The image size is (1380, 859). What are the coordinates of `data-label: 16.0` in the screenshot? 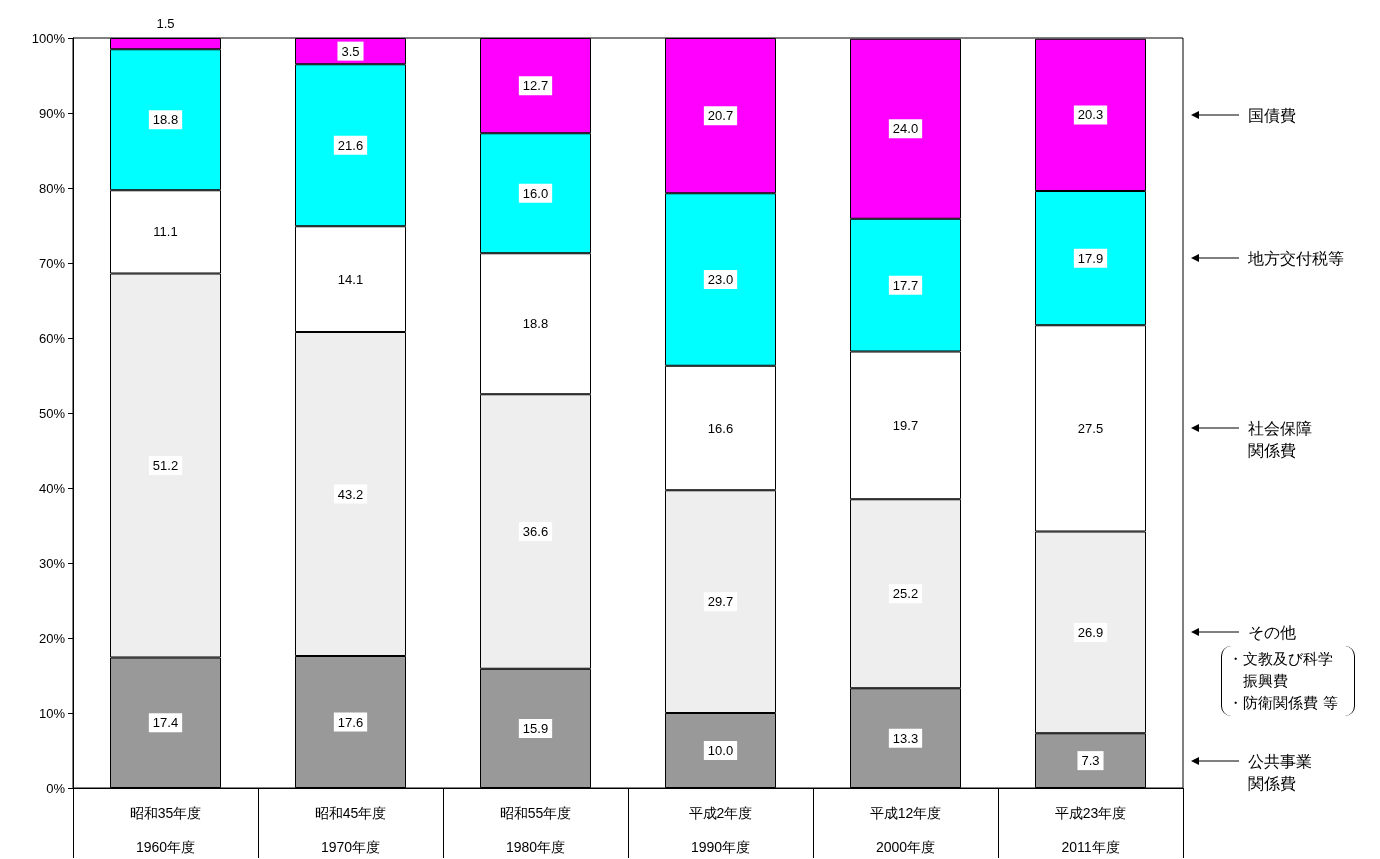 It's located at (535, 193).